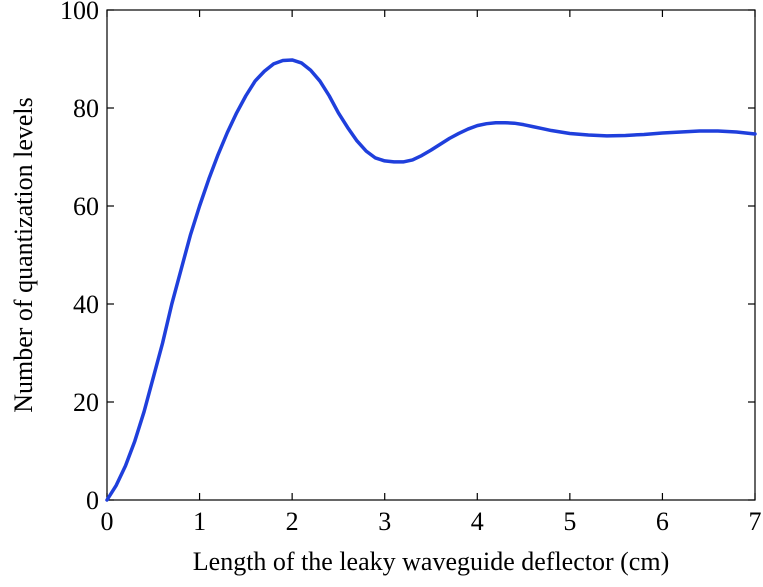 Image resolution: width=763 pixels, height=587 pixels. What do you see at coordinates (107, 521) in the screenshot?
I see `x-tick-label: 0` at bounding box center [107, 521].